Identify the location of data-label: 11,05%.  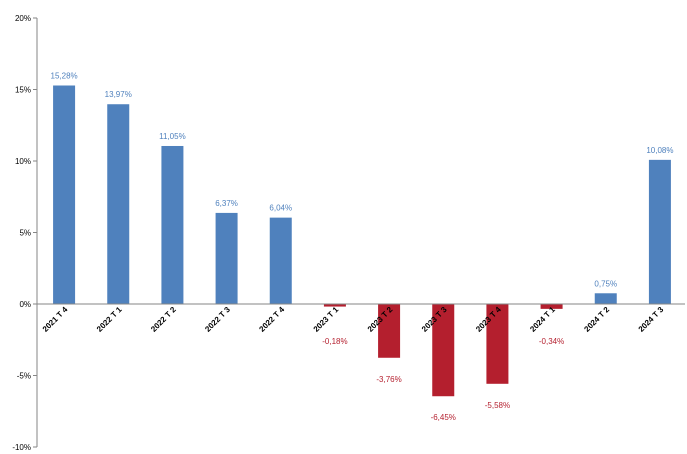
(172, 136).